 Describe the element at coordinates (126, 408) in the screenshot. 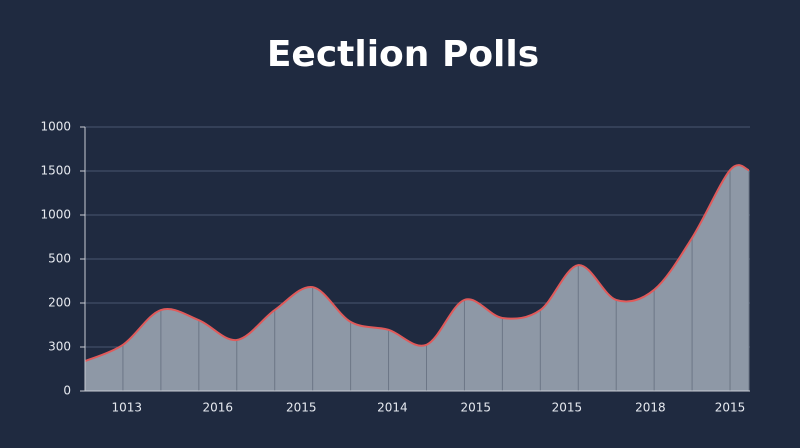

I see `x-tick-label: 1013` at that location.